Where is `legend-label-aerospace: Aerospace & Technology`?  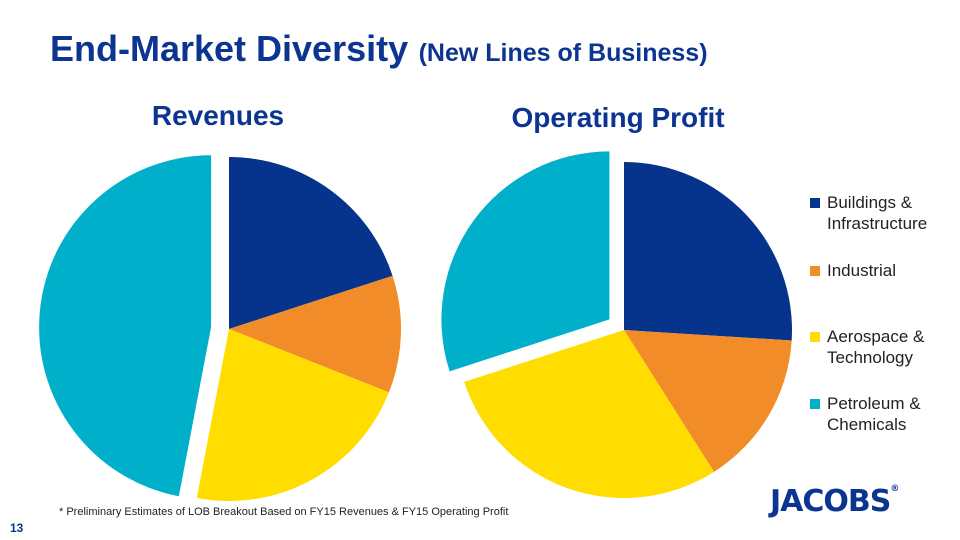 legend-label-aerospace: Aerospace & Technology is located at coordinates (876, 347).